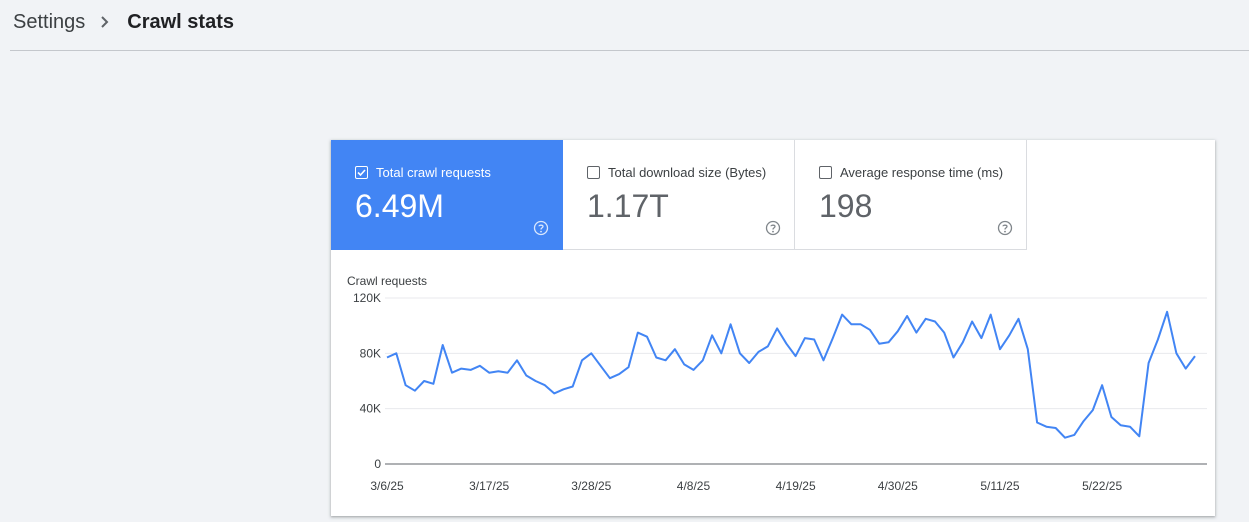  I want to click on x-tick-label: 4/19/25, so click(796, 486).